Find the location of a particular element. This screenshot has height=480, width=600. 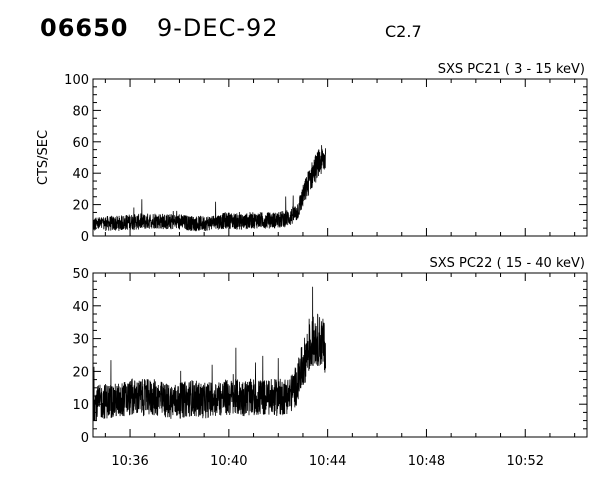

x-tick-label: 10:36 is located at coordinates (129, 461).